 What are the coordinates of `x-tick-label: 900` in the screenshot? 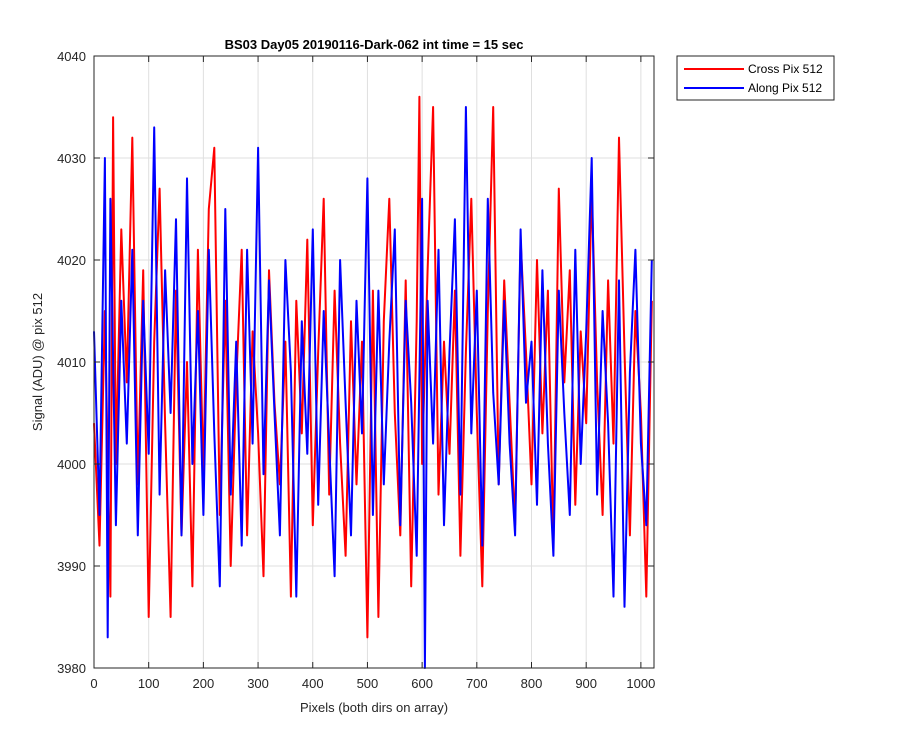 It's located at (586, 683).